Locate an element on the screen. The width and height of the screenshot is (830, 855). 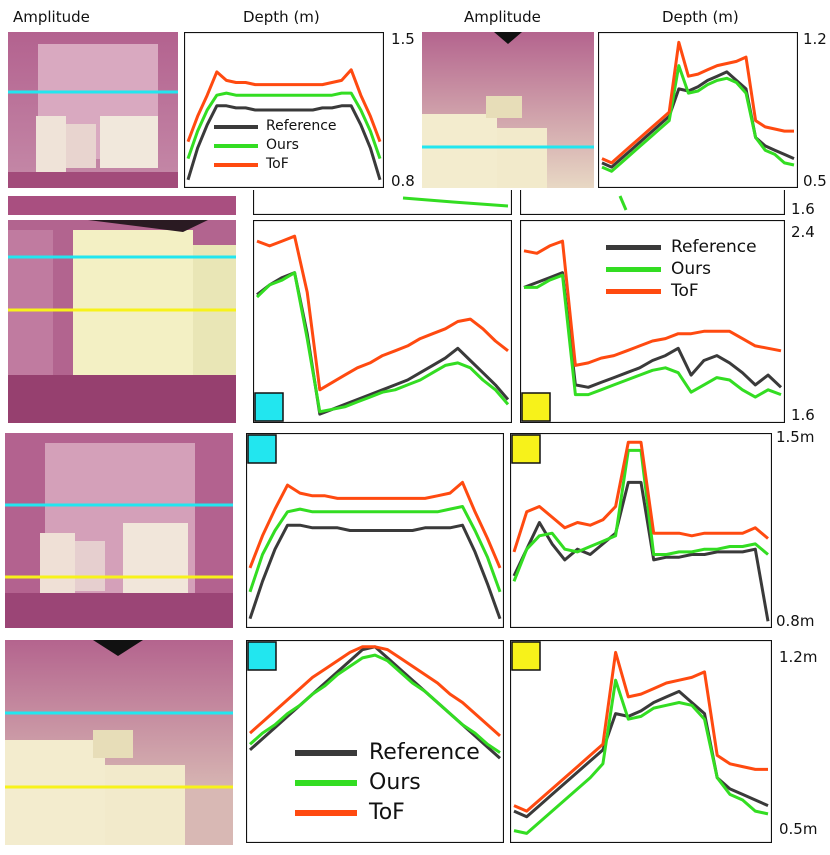
legend-middle: Reference Ours ToF is located at coordinates (681, 269).